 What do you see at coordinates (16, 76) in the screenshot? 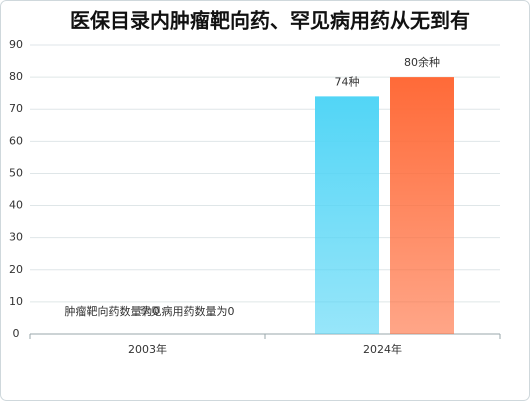
I see `y-tick-label: 80` at bounding box center [16, 76].